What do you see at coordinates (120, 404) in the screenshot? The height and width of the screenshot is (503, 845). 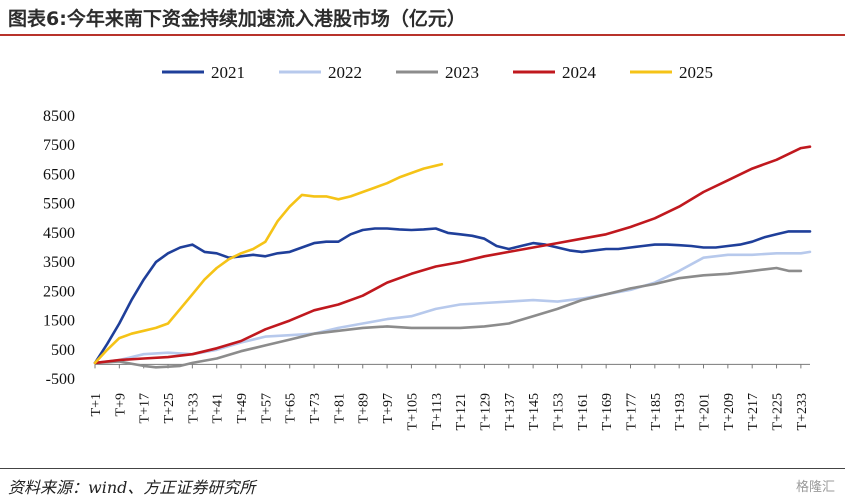 I see `x-tick-label: T+9` at bounding box center [120, 404].